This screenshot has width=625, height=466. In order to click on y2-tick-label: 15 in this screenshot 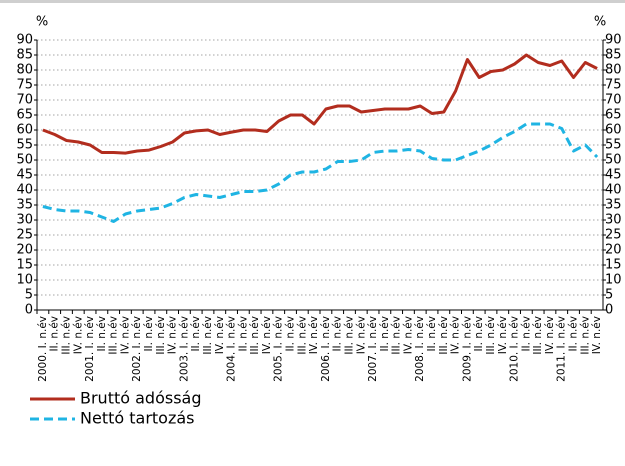, I will do `click(613, 265)`.